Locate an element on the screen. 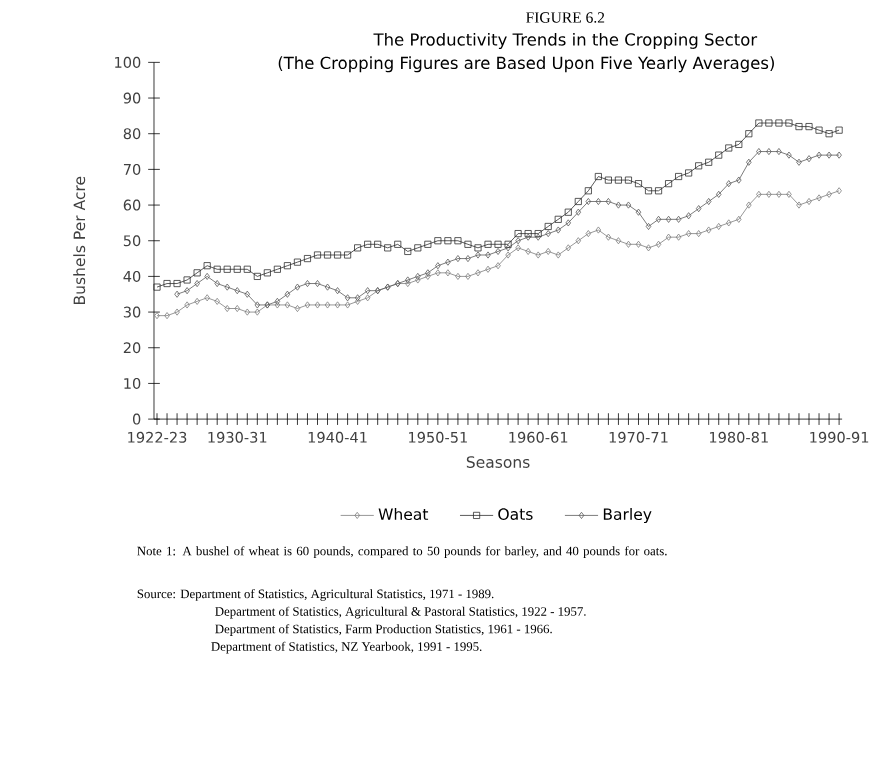 Image resolution: width=876 pixels, height=770 pixels. chart-subtitle: (The Cropping Figures are Based Upon Five Yearly Averages) is located at coordinates (526, 64).